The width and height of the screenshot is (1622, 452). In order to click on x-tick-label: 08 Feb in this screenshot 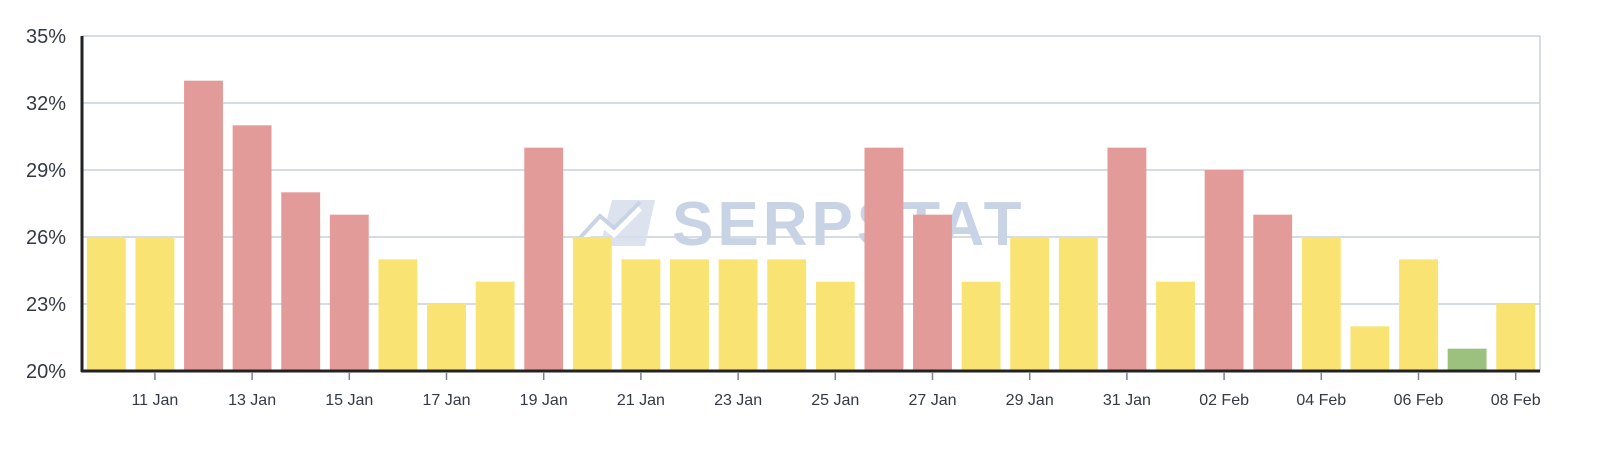, I will do `click(1516, 400)`.